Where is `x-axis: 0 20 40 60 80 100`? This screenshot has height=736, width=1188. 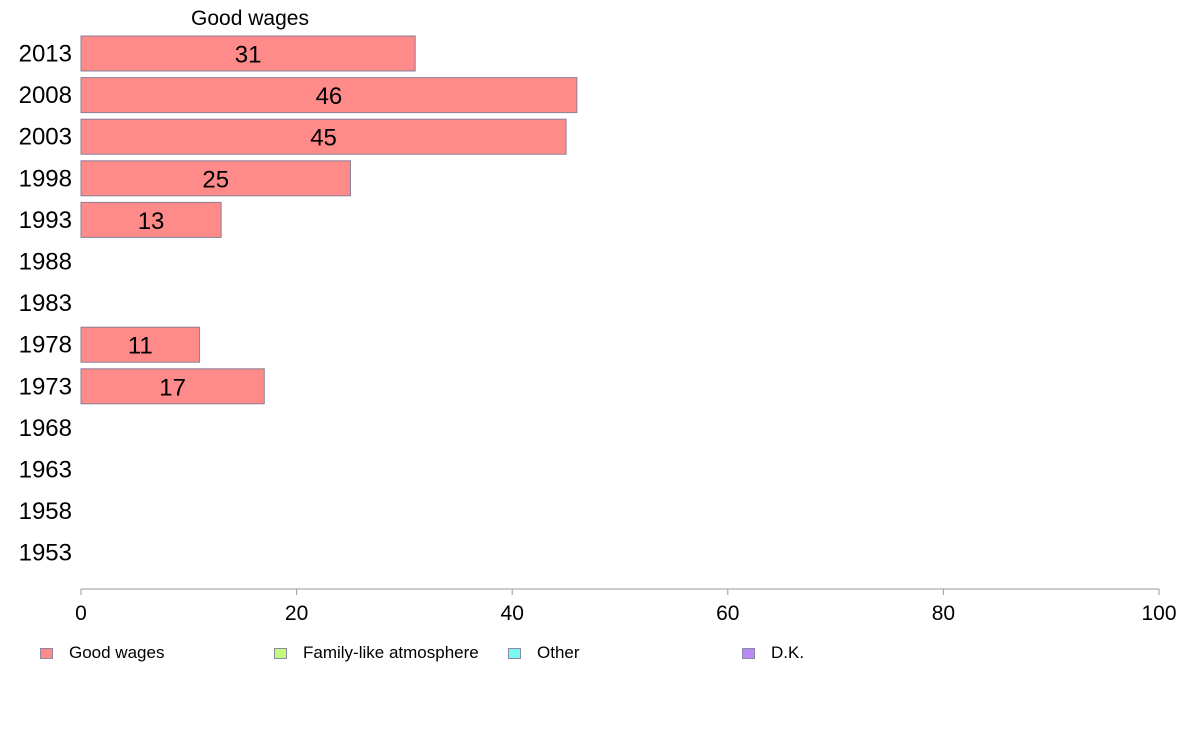
x-axis: 0 20 40 60 80 100 is located at coordinates (626, 606).